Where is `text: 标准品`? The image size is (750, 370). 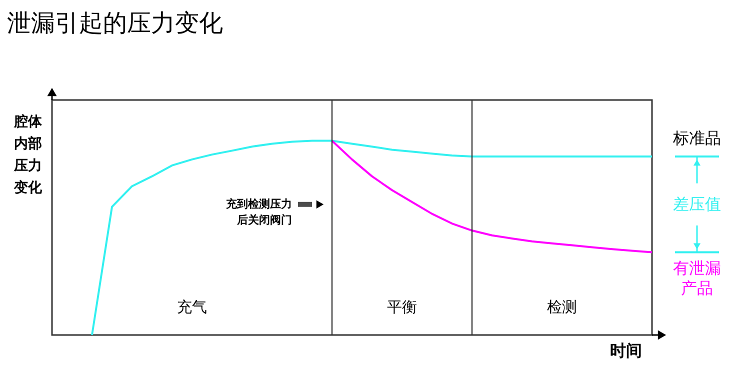
text: 标准品 is located at coordinates (696, 138).